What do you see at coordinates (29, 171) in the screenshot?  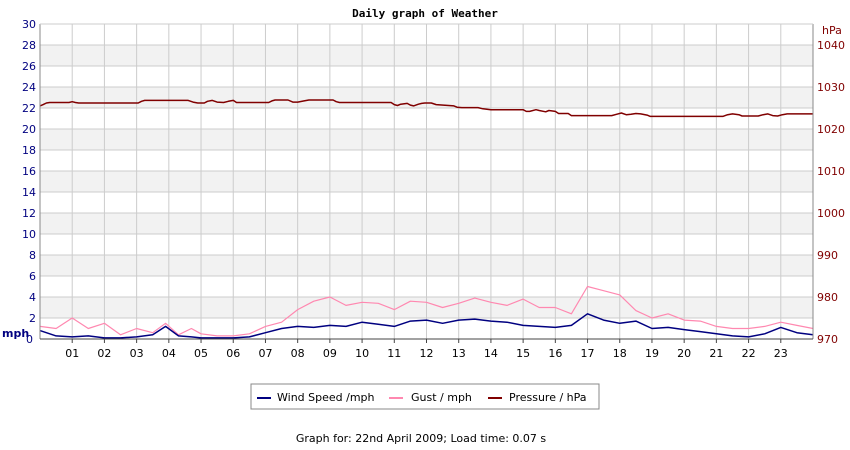 I see `left-tick-label: 16` at bounding box center [29, 171].